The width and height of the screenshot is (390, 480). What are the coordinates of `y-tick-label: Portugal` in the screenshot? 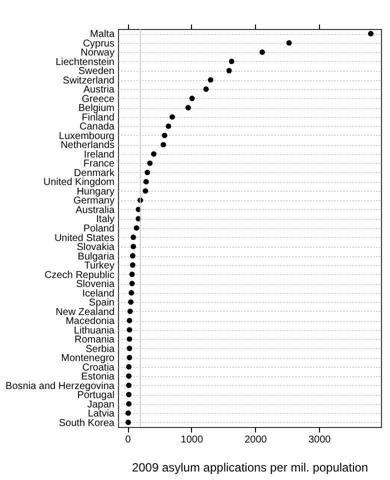 It's located at (95, 396).